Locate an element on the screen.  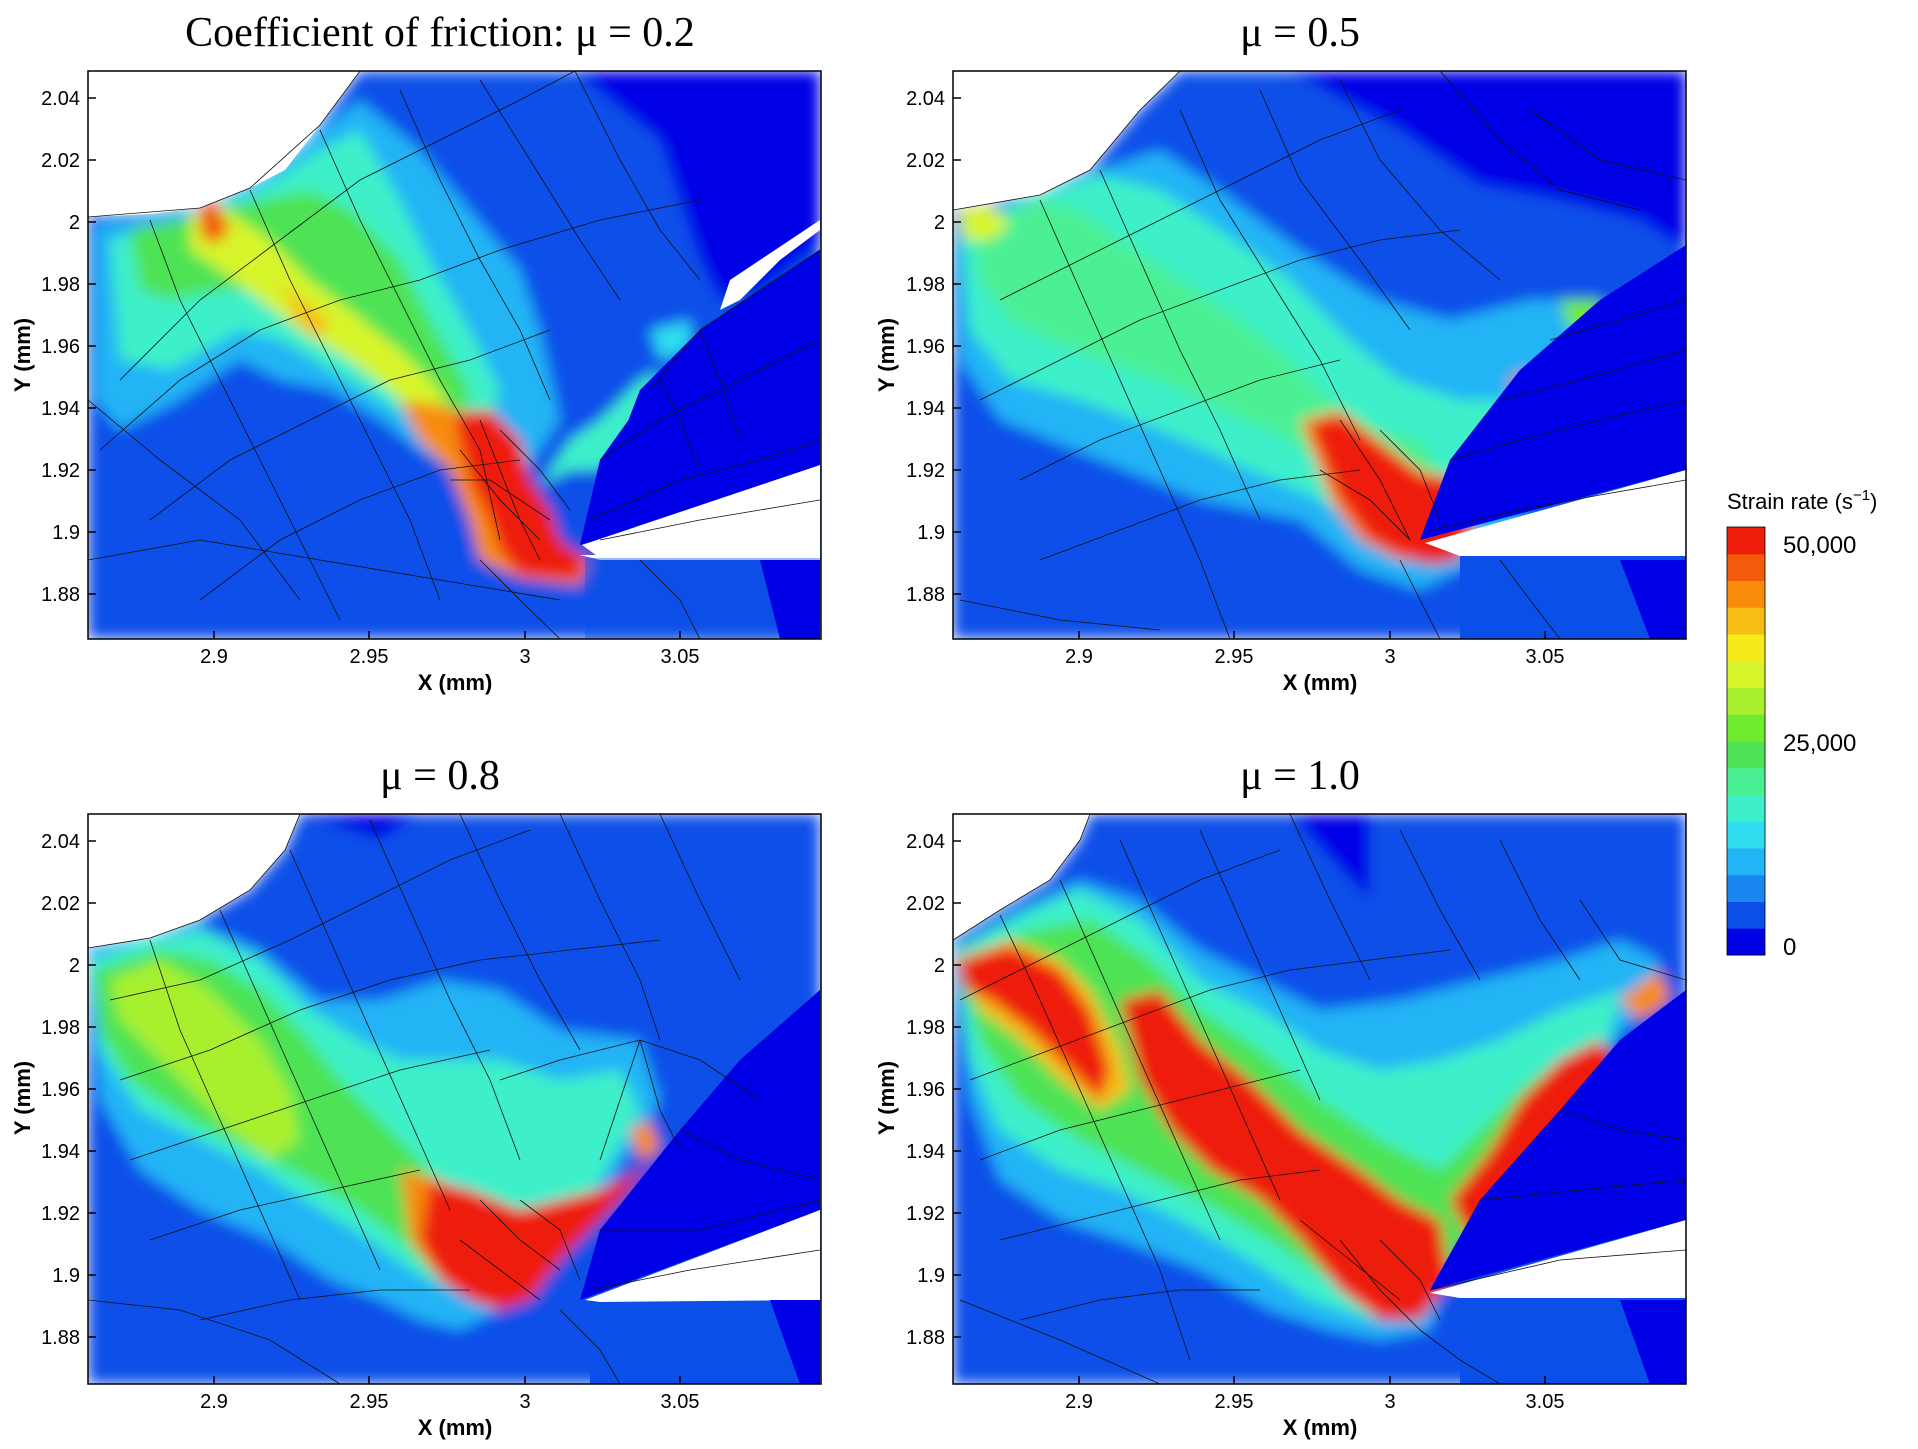
colorbar-label-min: 0 is located at coordinates (1789, 947).